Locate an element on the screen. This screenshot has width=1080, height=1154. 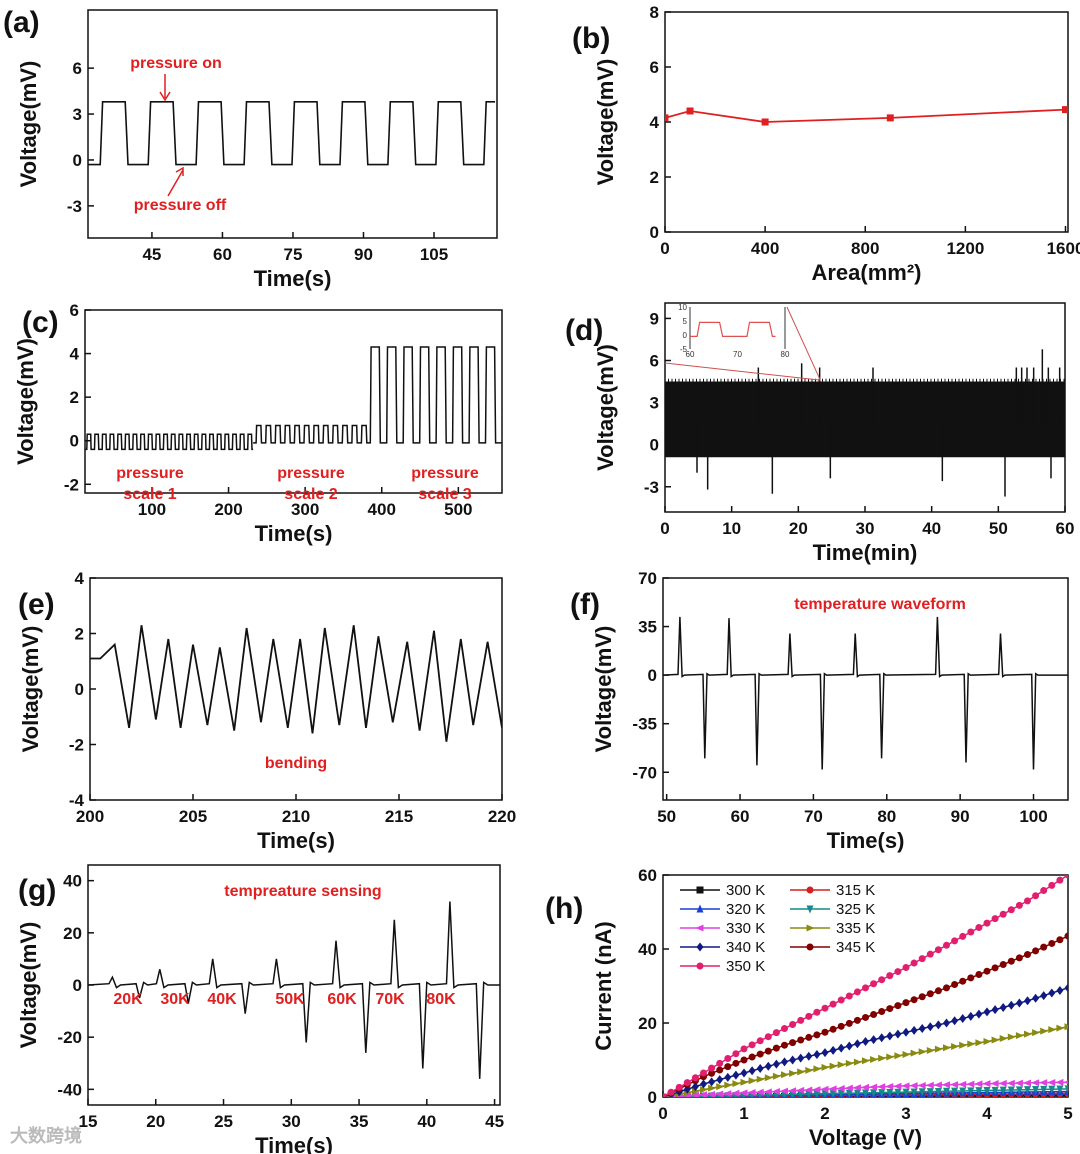
y-tick-label: 8 is located at coordinates (654, 12).